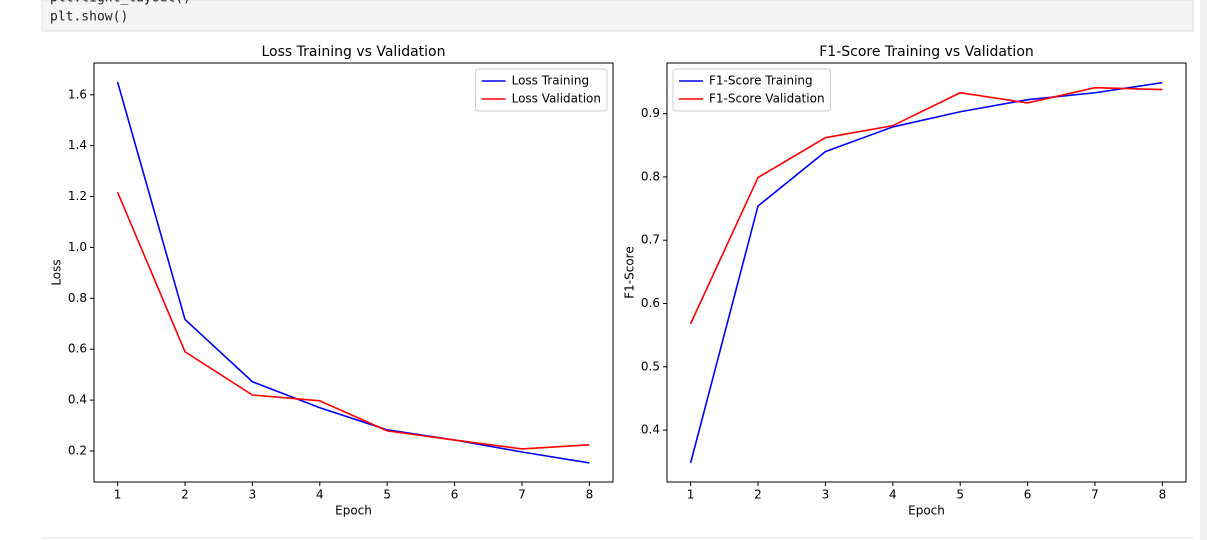  I want to click on legend-label: Loss Validation, so click(556, 99).